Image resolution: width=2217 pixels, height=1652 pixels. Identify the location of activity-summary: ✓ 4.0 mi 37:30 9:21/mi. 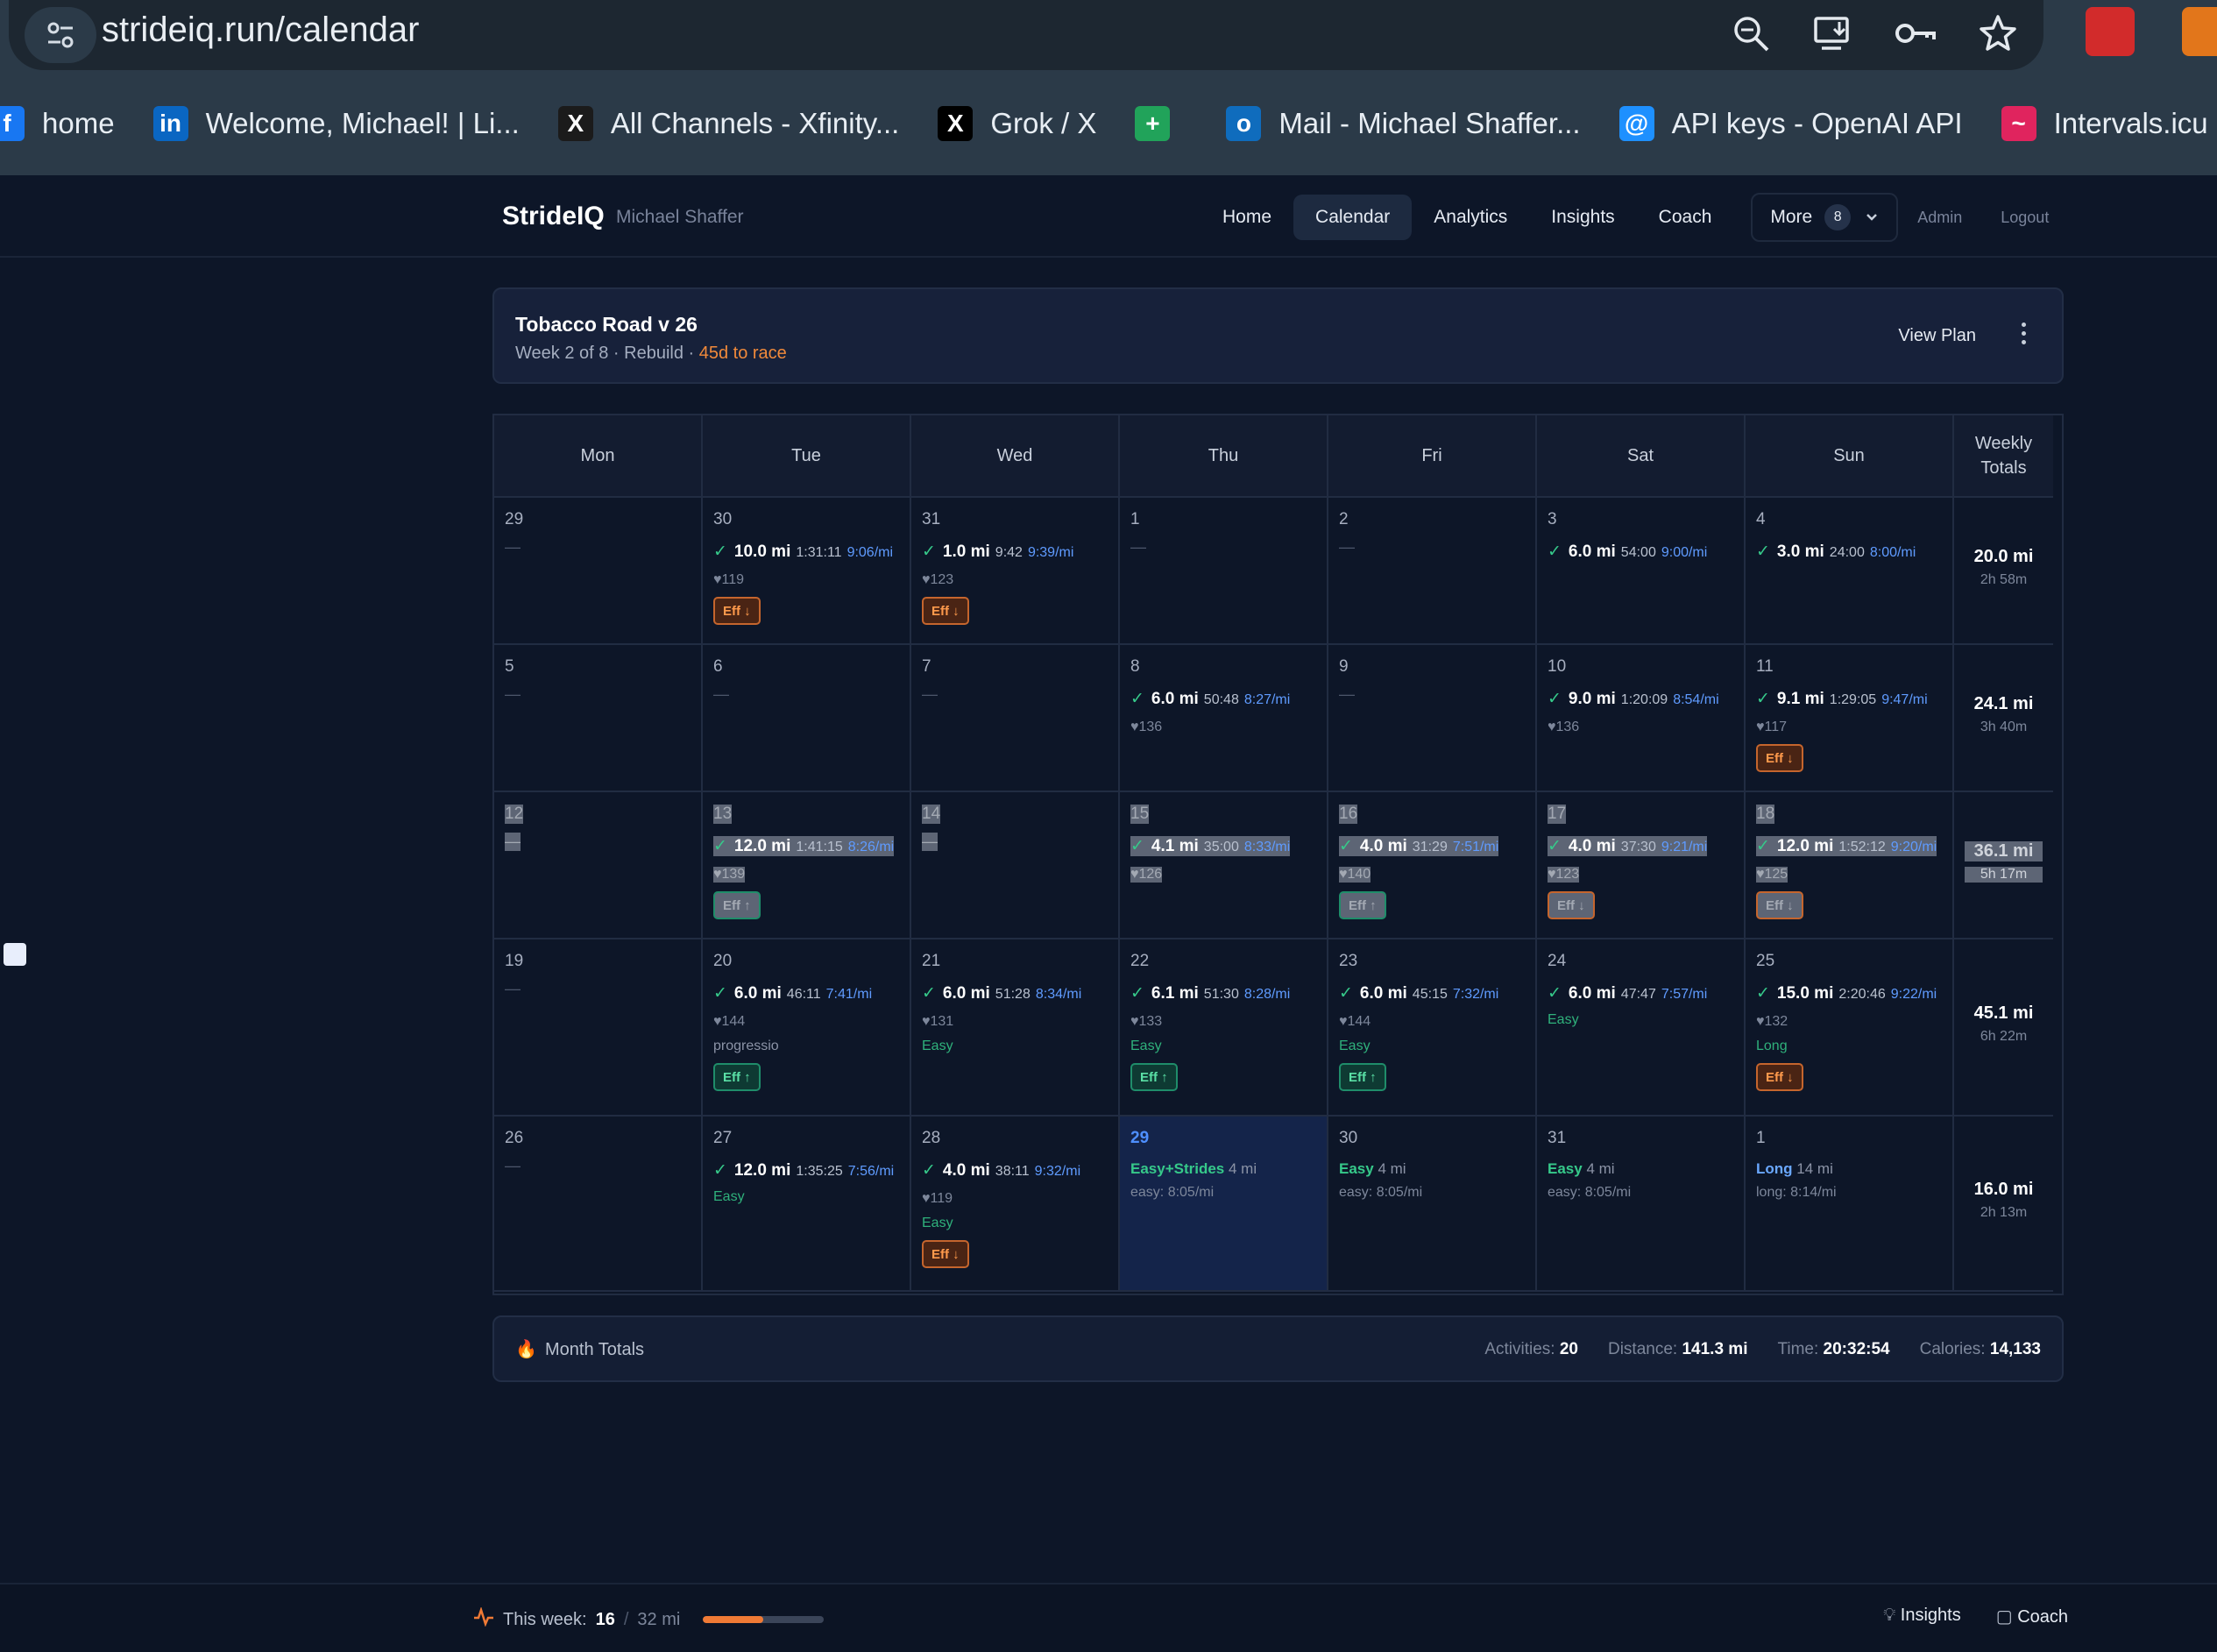
(1628, 846).